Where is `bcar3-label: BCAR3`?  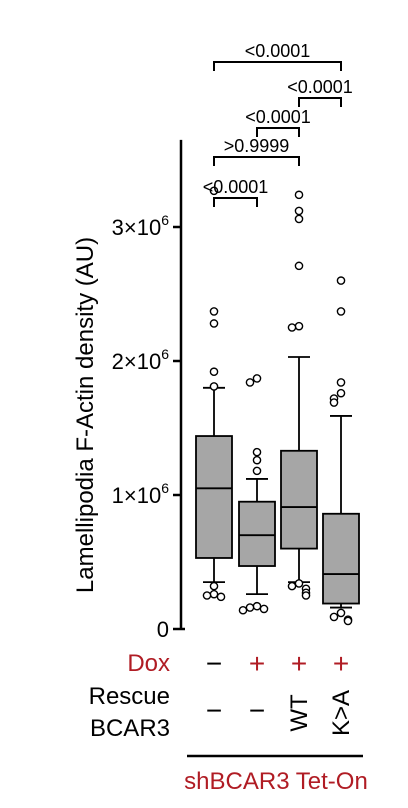 bcar3-label: BCAR3 is located at coordinates (130, 728).